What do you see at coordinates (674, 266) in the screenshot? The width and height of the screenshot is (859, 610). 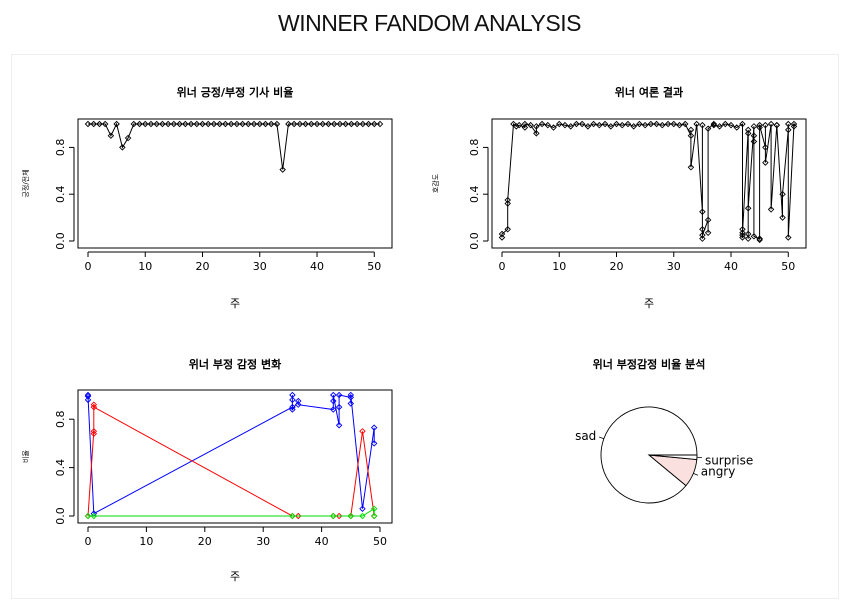 I see `x-tick-label: 30` at bounding box center [674, 266].